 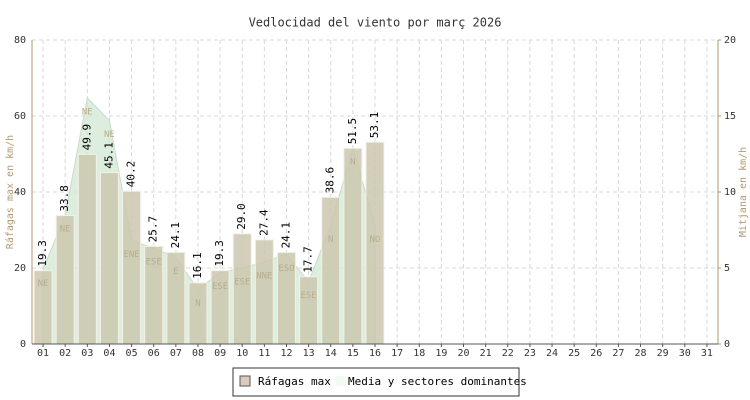 I want to click on legend-label: Media y sectores dominantes, so click(x=437, y=381).